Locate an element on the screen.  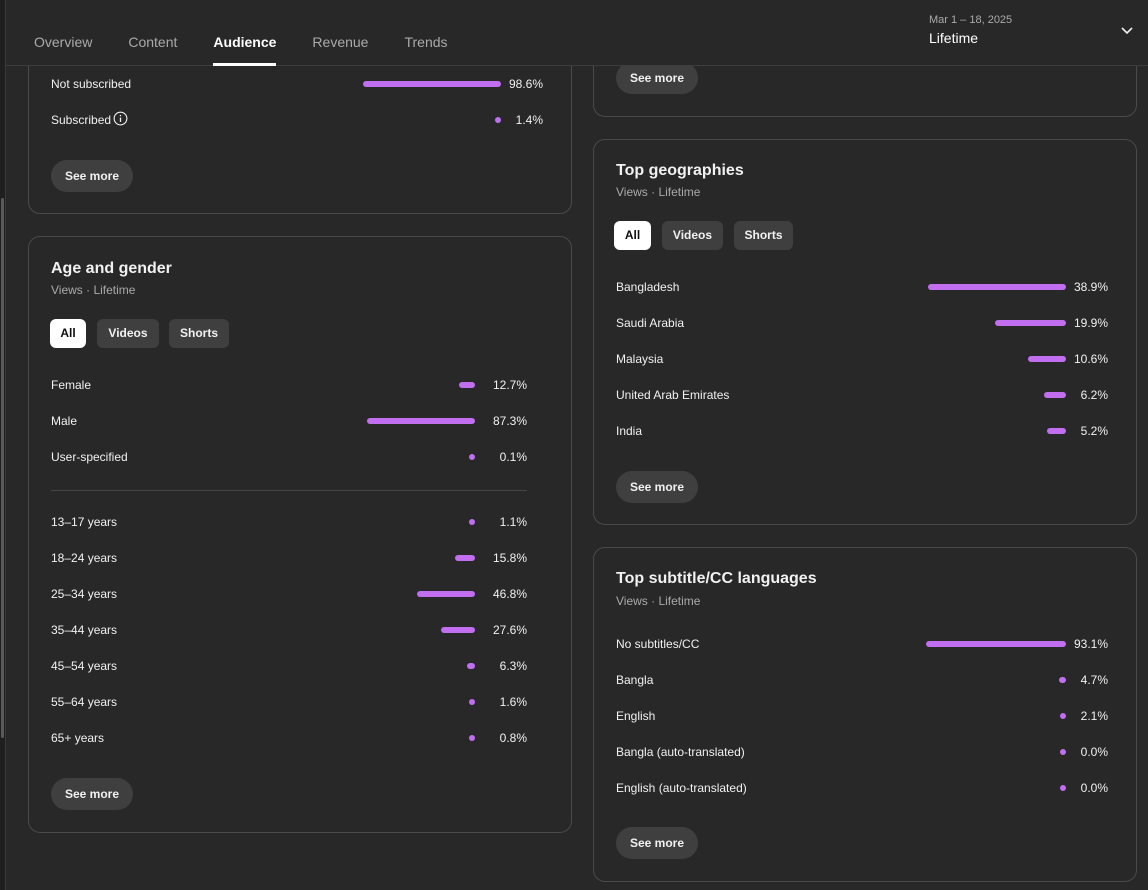
row-value: 27.6% is located at coordinates (509, 630).